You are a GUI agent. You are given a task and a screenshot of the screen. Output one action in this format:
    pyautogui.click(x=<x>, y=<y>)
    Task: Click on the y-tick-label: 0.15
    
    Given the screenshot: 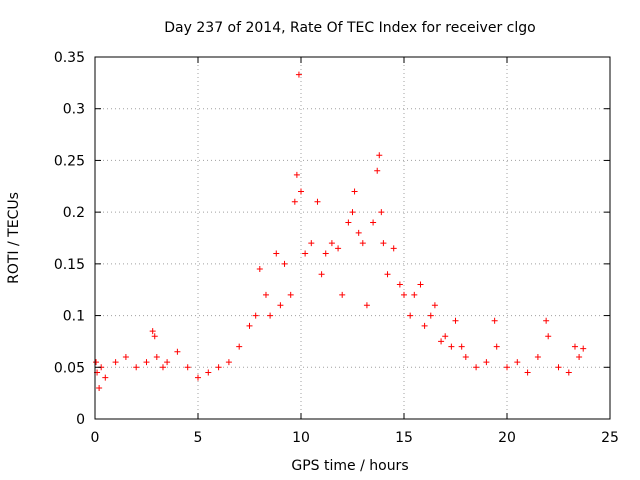 What is the action you would take?
    pyautogui.click(x=69, y=265)
    